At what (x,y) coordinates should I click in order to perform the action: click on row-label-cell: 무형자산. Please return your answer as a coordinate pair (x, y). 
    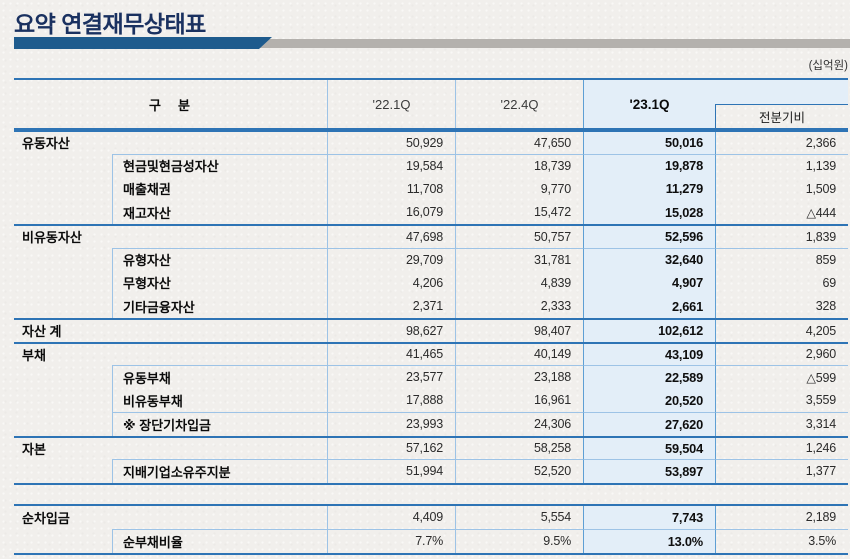
    Looking at the image, I should click on (170, 283).